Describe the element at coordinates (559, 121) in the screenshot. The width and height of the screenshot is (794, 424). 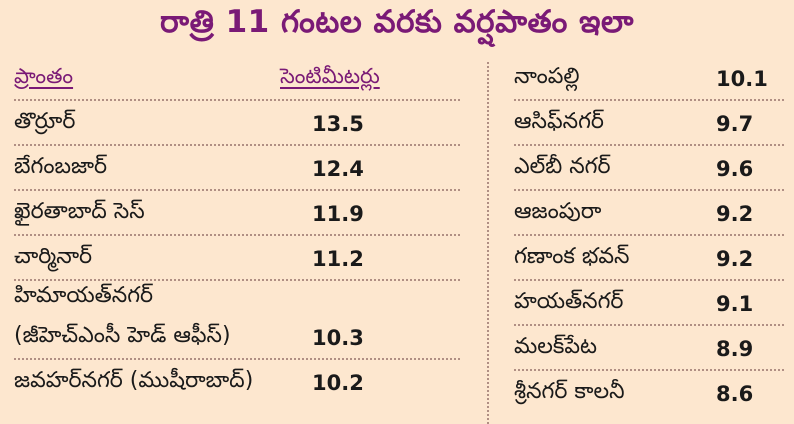
I see `area-name: ఆసిఫ్‌నగర్` at that location.